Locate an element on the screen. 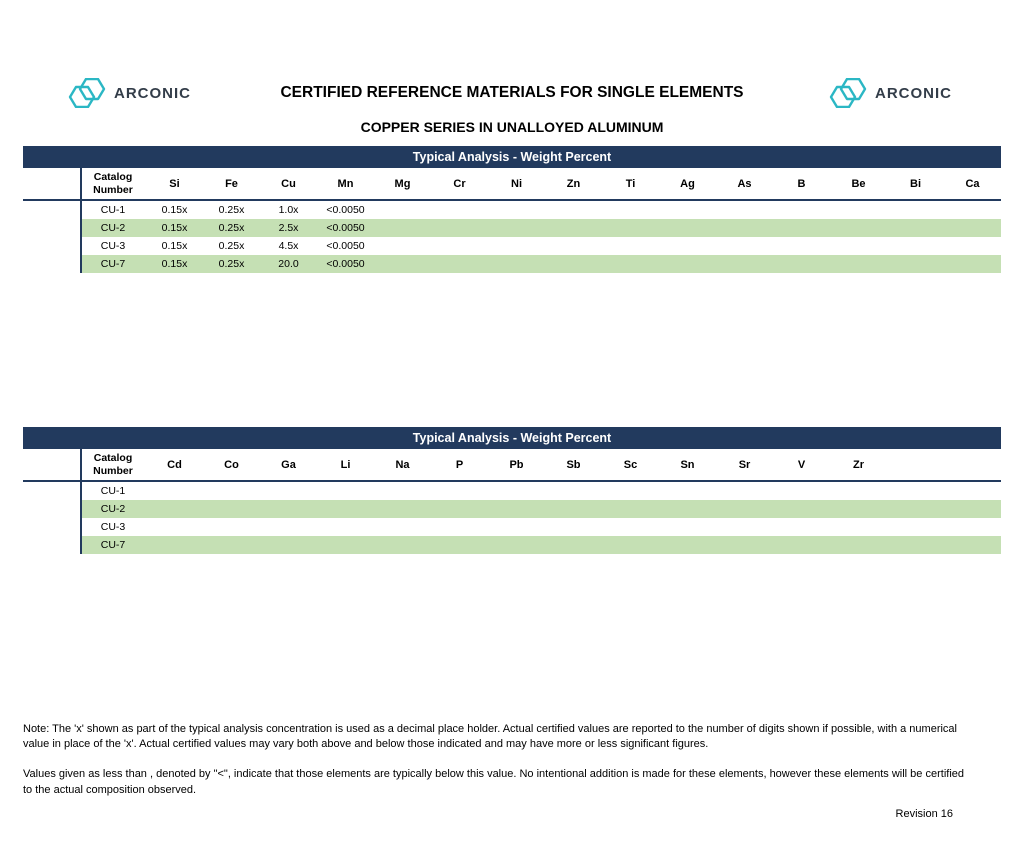  revision-label: Revision 16 is located at coordinates (924, 814).